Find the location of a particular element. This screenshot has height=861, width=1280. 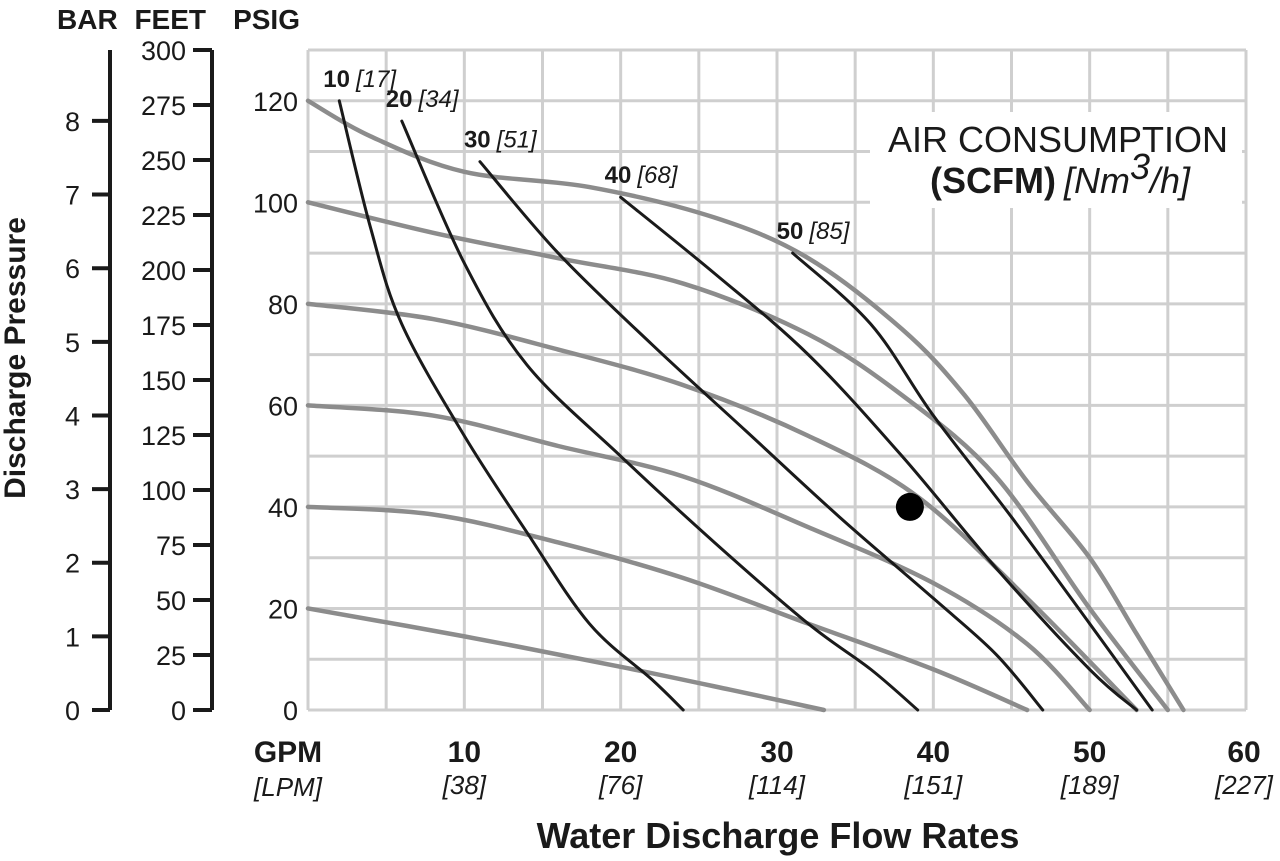

operating-point-marker is located at coordinates (909, 506).